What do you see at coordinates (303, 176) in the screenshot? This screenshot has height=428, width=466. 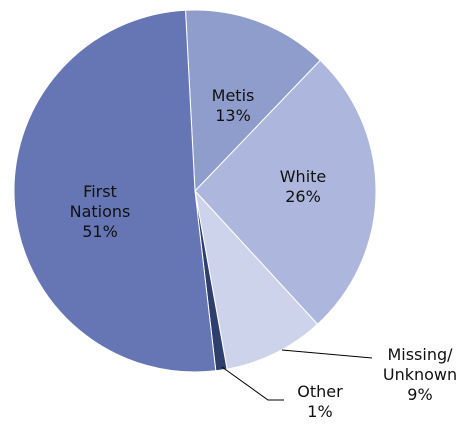 I see `category-label: White` at bounding box center [303, 176].